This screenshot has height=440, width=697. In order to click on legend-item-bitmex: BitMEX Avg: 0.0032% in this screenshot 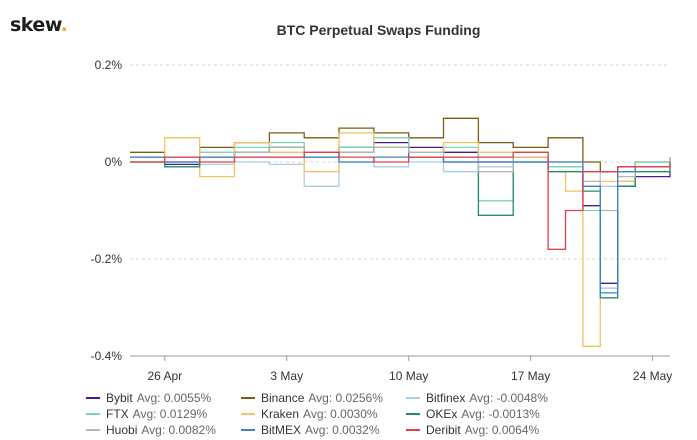, I will do `click(323, 430)`.